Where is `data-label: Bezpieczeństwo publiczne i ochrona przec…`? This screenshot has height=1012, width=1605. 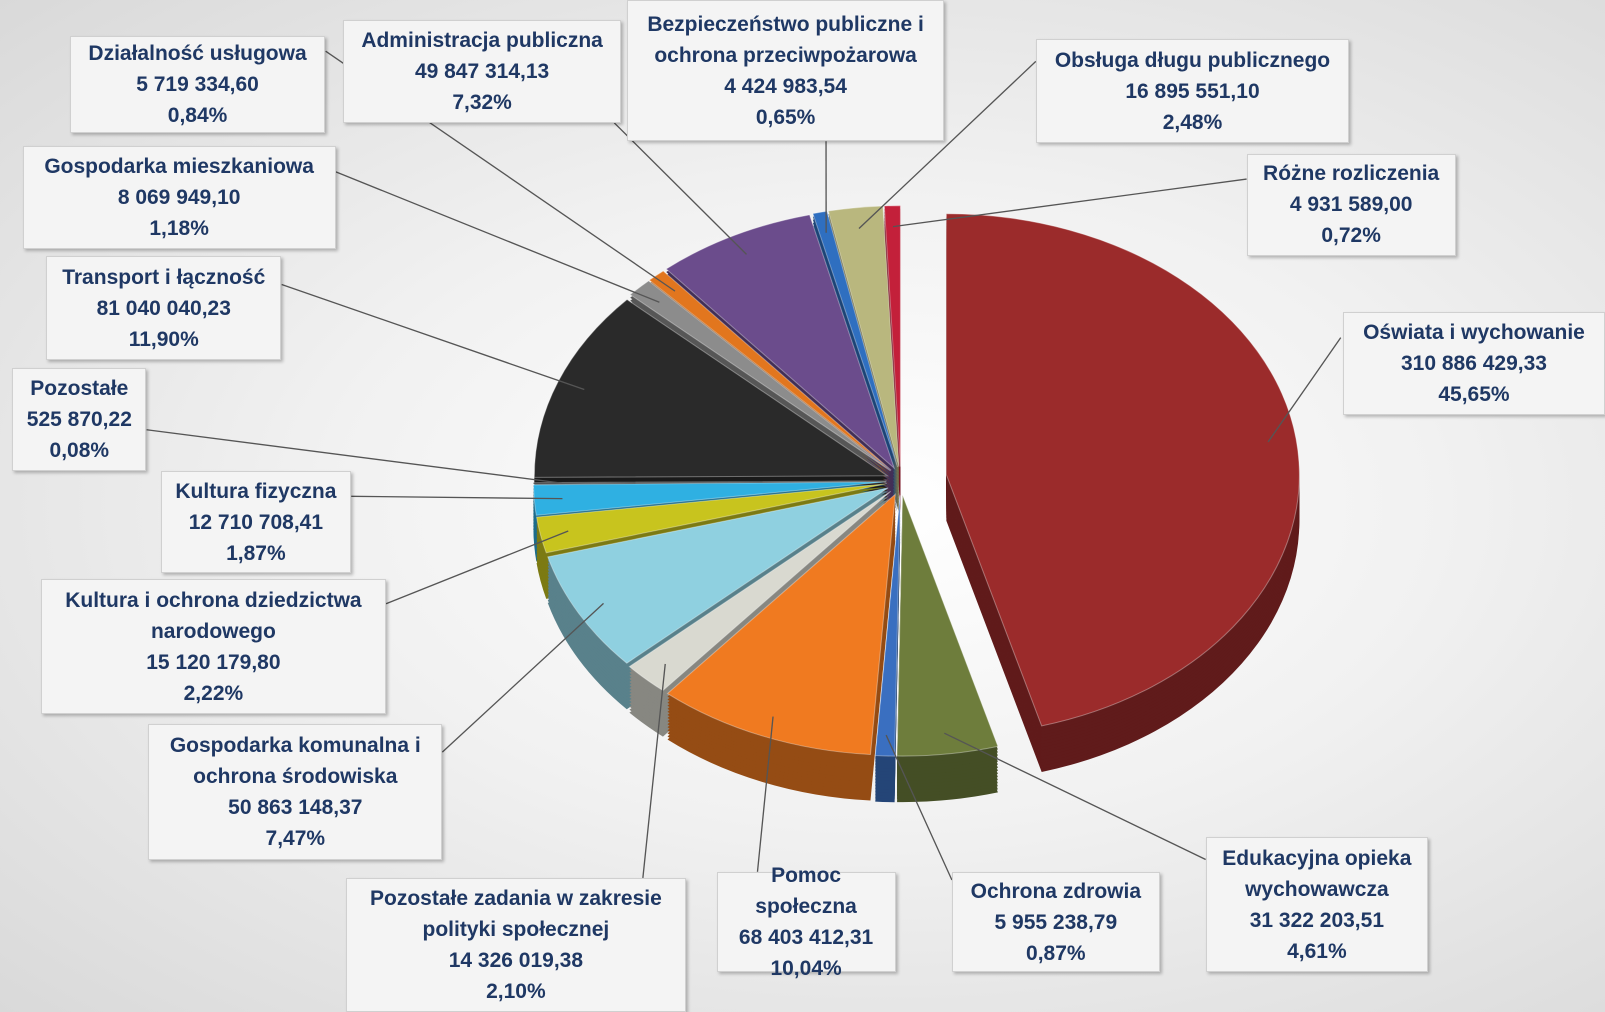 data-label: Bezpieczeństwo publiczne i ochrona przec… is located at coordinates (785, 71).